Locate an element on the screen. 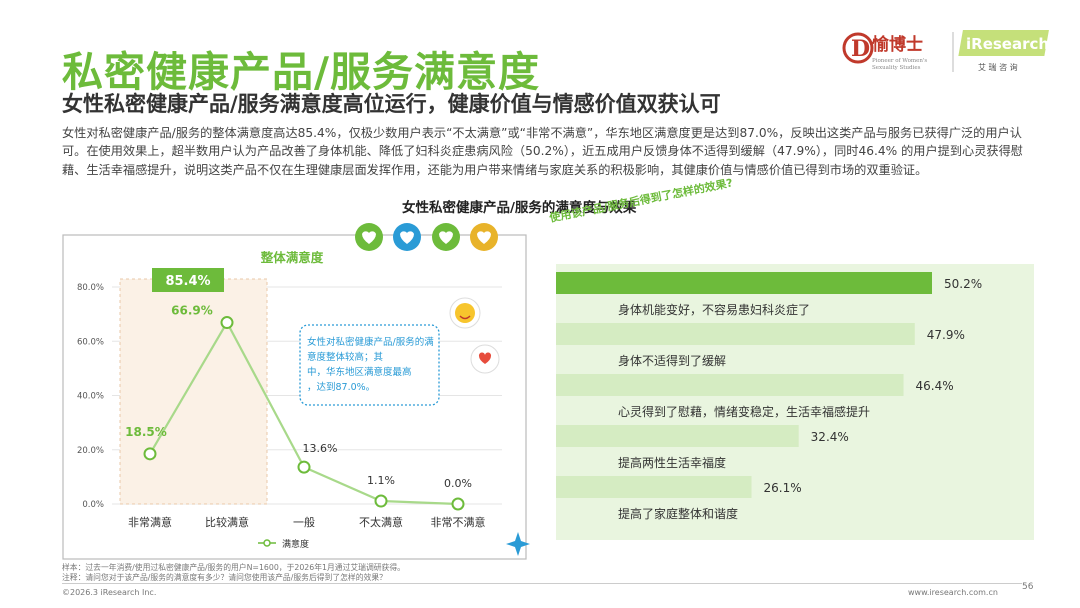  iresearch-cn: 艾 瑞 咨 询 is located at coordinates (998, 67).